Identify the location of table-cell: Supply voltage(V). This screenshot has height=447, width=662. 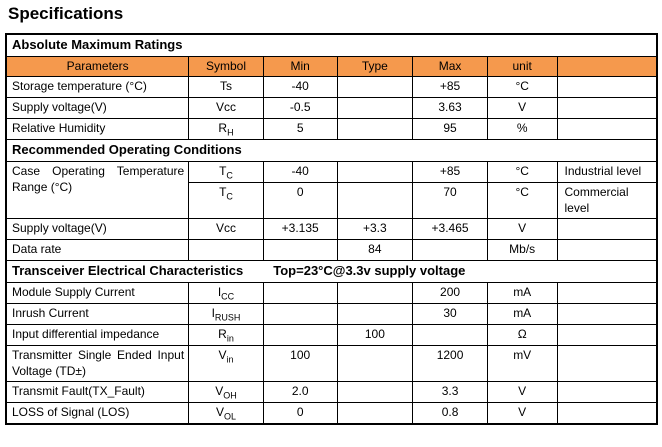
(97, 229).